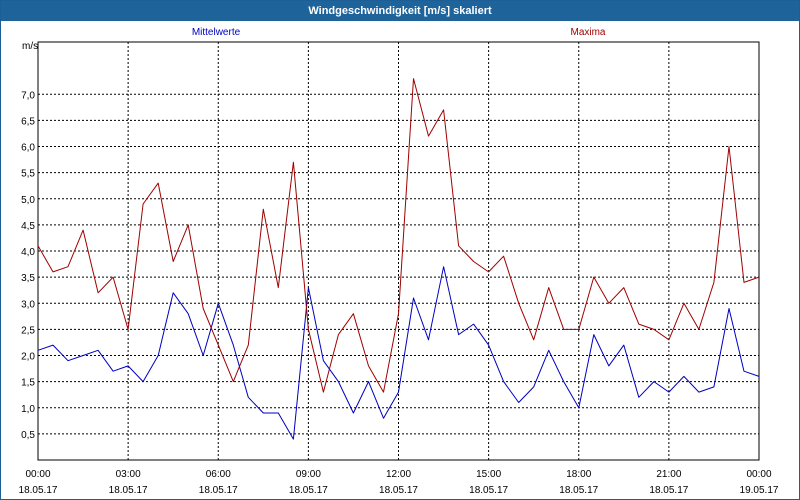  Describe the element at coordinates (216, 32) in the screenshot. I see `legend-mittelwerte: Mittelwerte` at that location.